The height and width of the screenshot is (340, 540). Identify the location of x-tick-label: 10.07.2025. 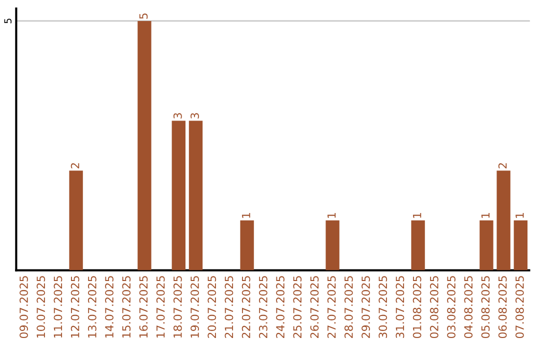
(41, 307).